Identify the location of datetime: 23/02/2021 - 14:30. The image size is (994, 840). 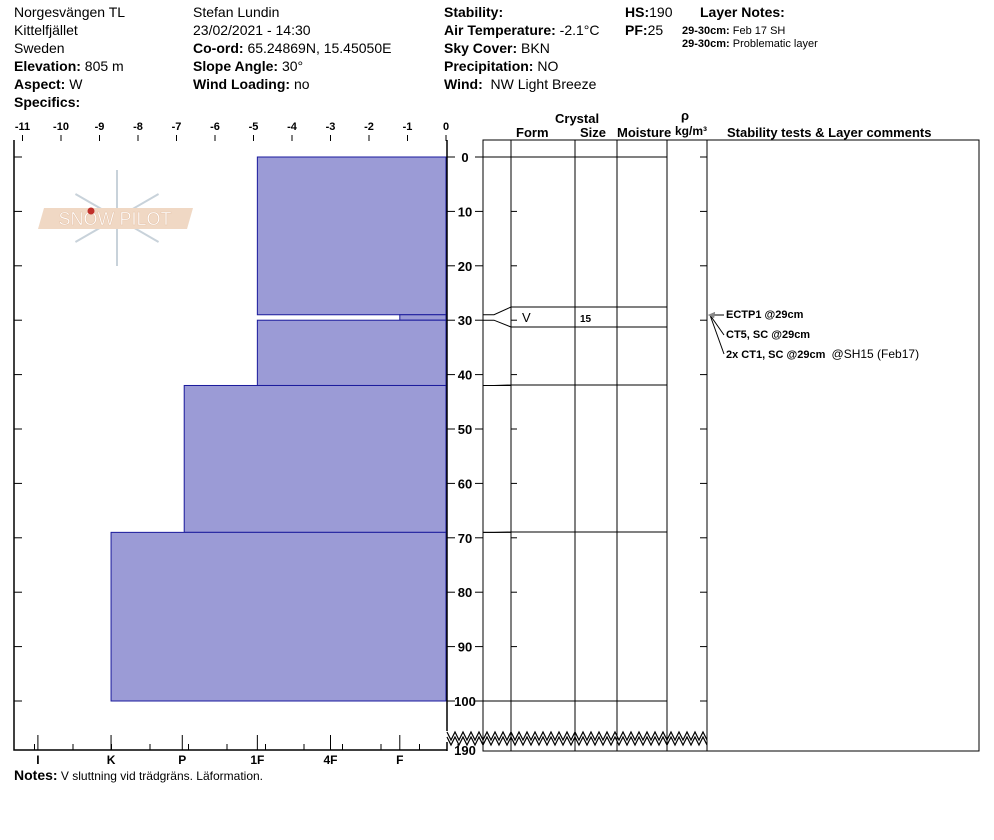
(252, 30).